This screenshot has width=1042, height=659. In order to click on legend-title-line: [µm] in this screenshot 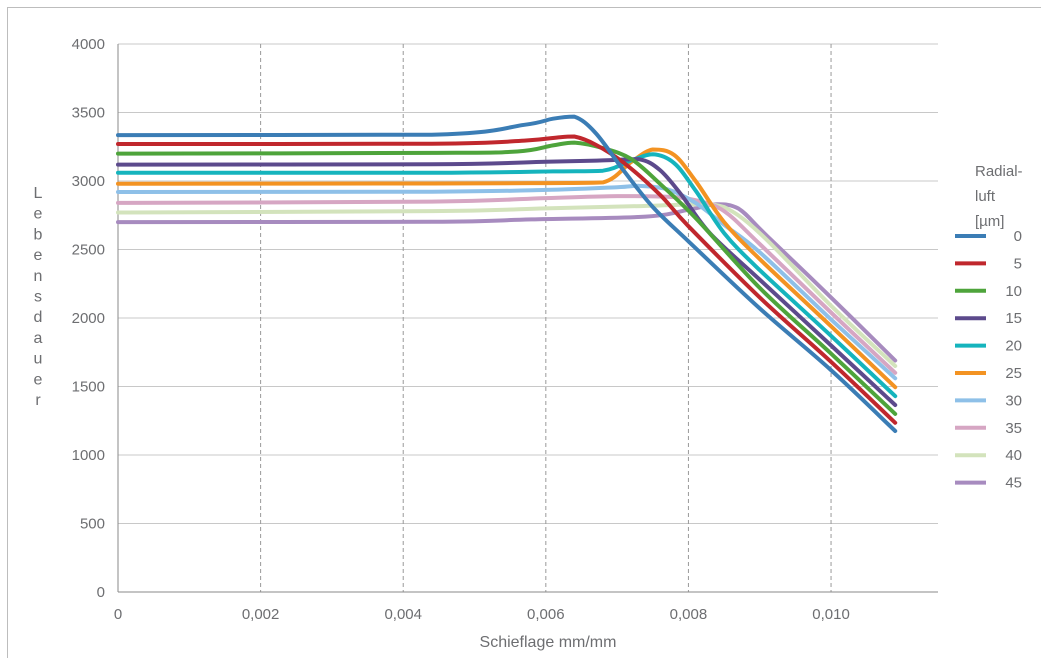, I will do `click(989, 221)`.